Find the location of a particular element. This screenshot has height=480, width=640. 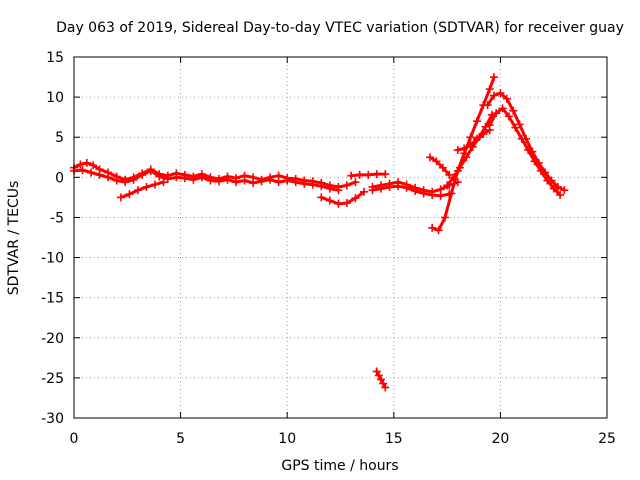

series-decay-upper is located at coordinates (526, 142).